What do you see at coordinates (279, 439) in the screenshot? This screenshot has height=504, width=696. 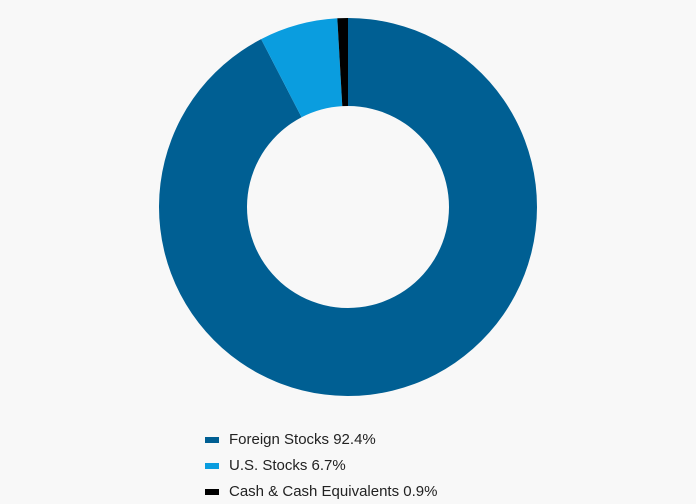 I see `legend-name: Foreign Stocks` at bounding box center [279, 439].